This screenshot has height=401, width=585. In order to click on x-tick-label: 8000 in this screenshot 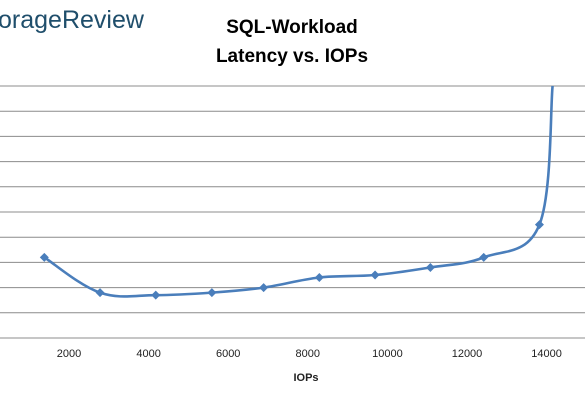, I will do `click(308, 354)`.